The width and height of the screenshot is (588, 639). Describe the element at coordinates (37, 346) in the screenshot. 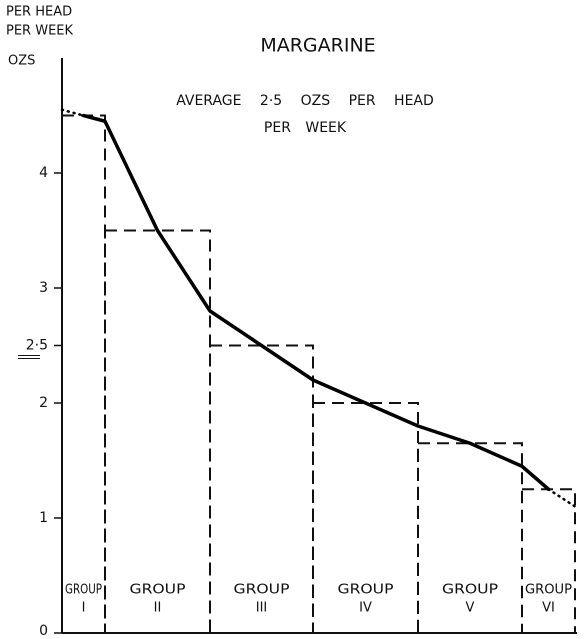

I see `y-tick-label: 2·5` at that location.